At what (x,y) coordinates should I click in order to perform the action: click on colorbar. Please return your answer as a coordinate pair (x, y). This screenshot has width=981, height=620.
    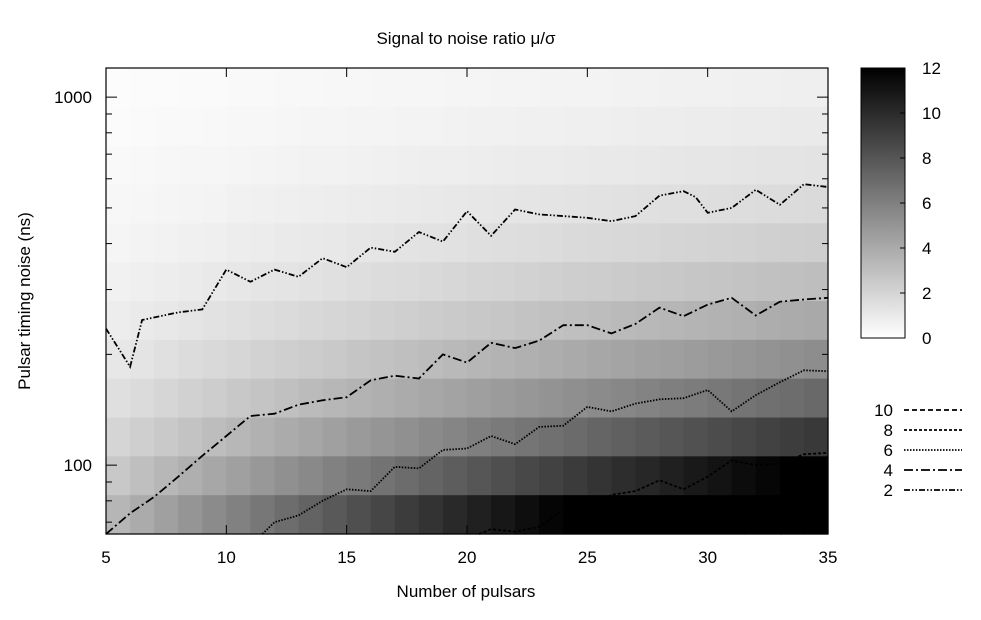
    Looking at the image, I should click on (883, 203).